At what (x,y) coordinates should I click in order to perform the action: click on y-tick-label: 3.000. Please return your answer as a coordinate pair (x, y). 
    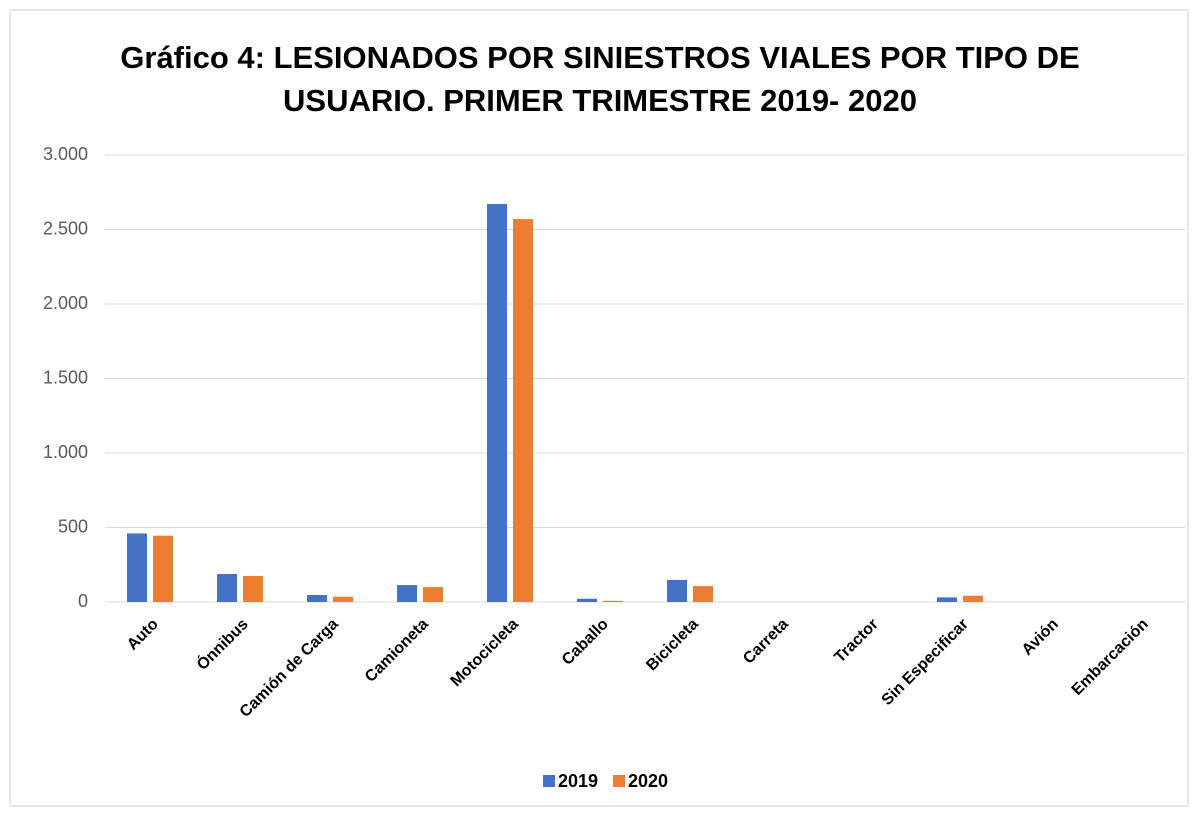
    Looking at the image, I should click on (65, 154).